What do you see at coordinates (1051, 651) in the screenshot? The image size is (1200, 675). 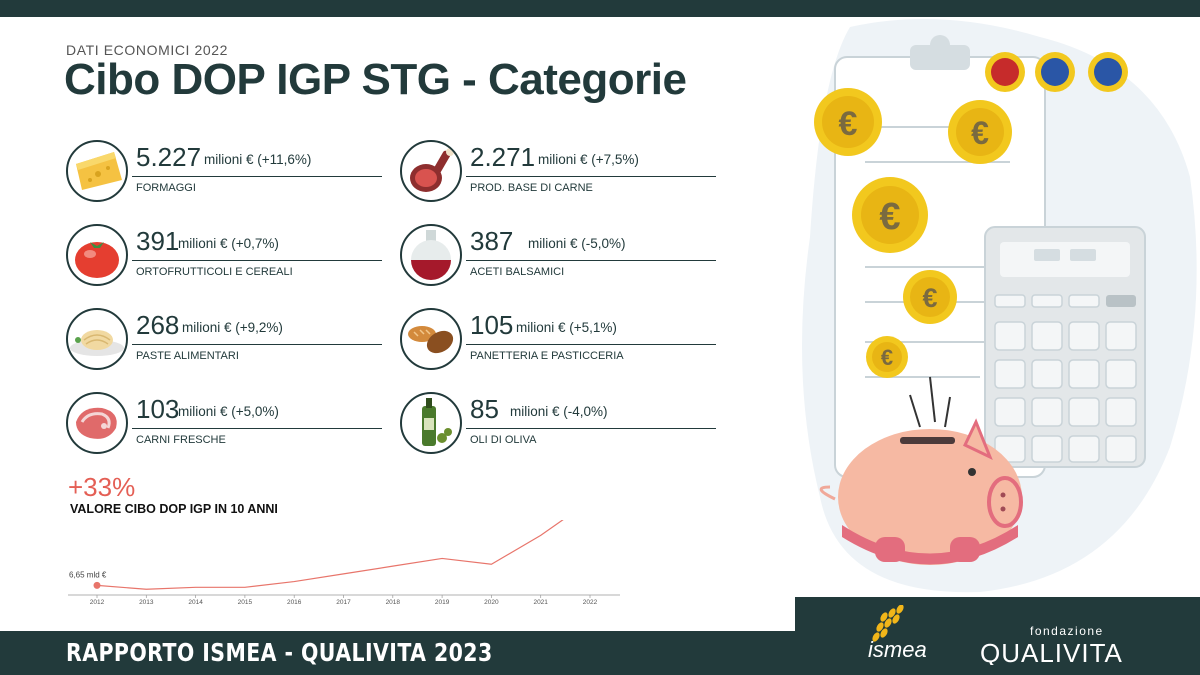 I see `svg-text: QUALIVITA` at bounding box center [1051, 651].